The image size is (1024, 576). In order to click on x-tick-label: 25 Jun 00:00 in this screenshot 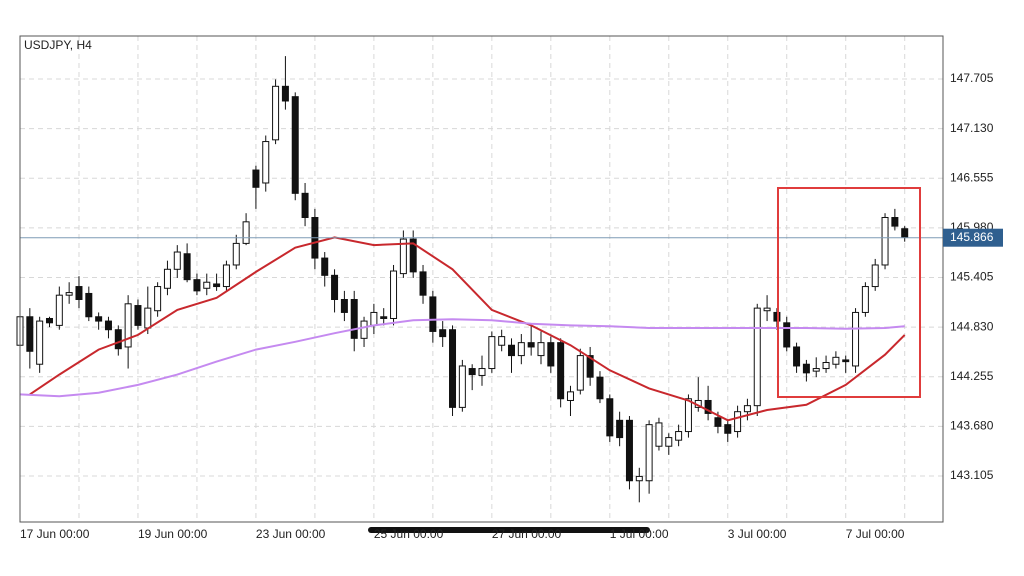, I will do `click(409, 534)`.